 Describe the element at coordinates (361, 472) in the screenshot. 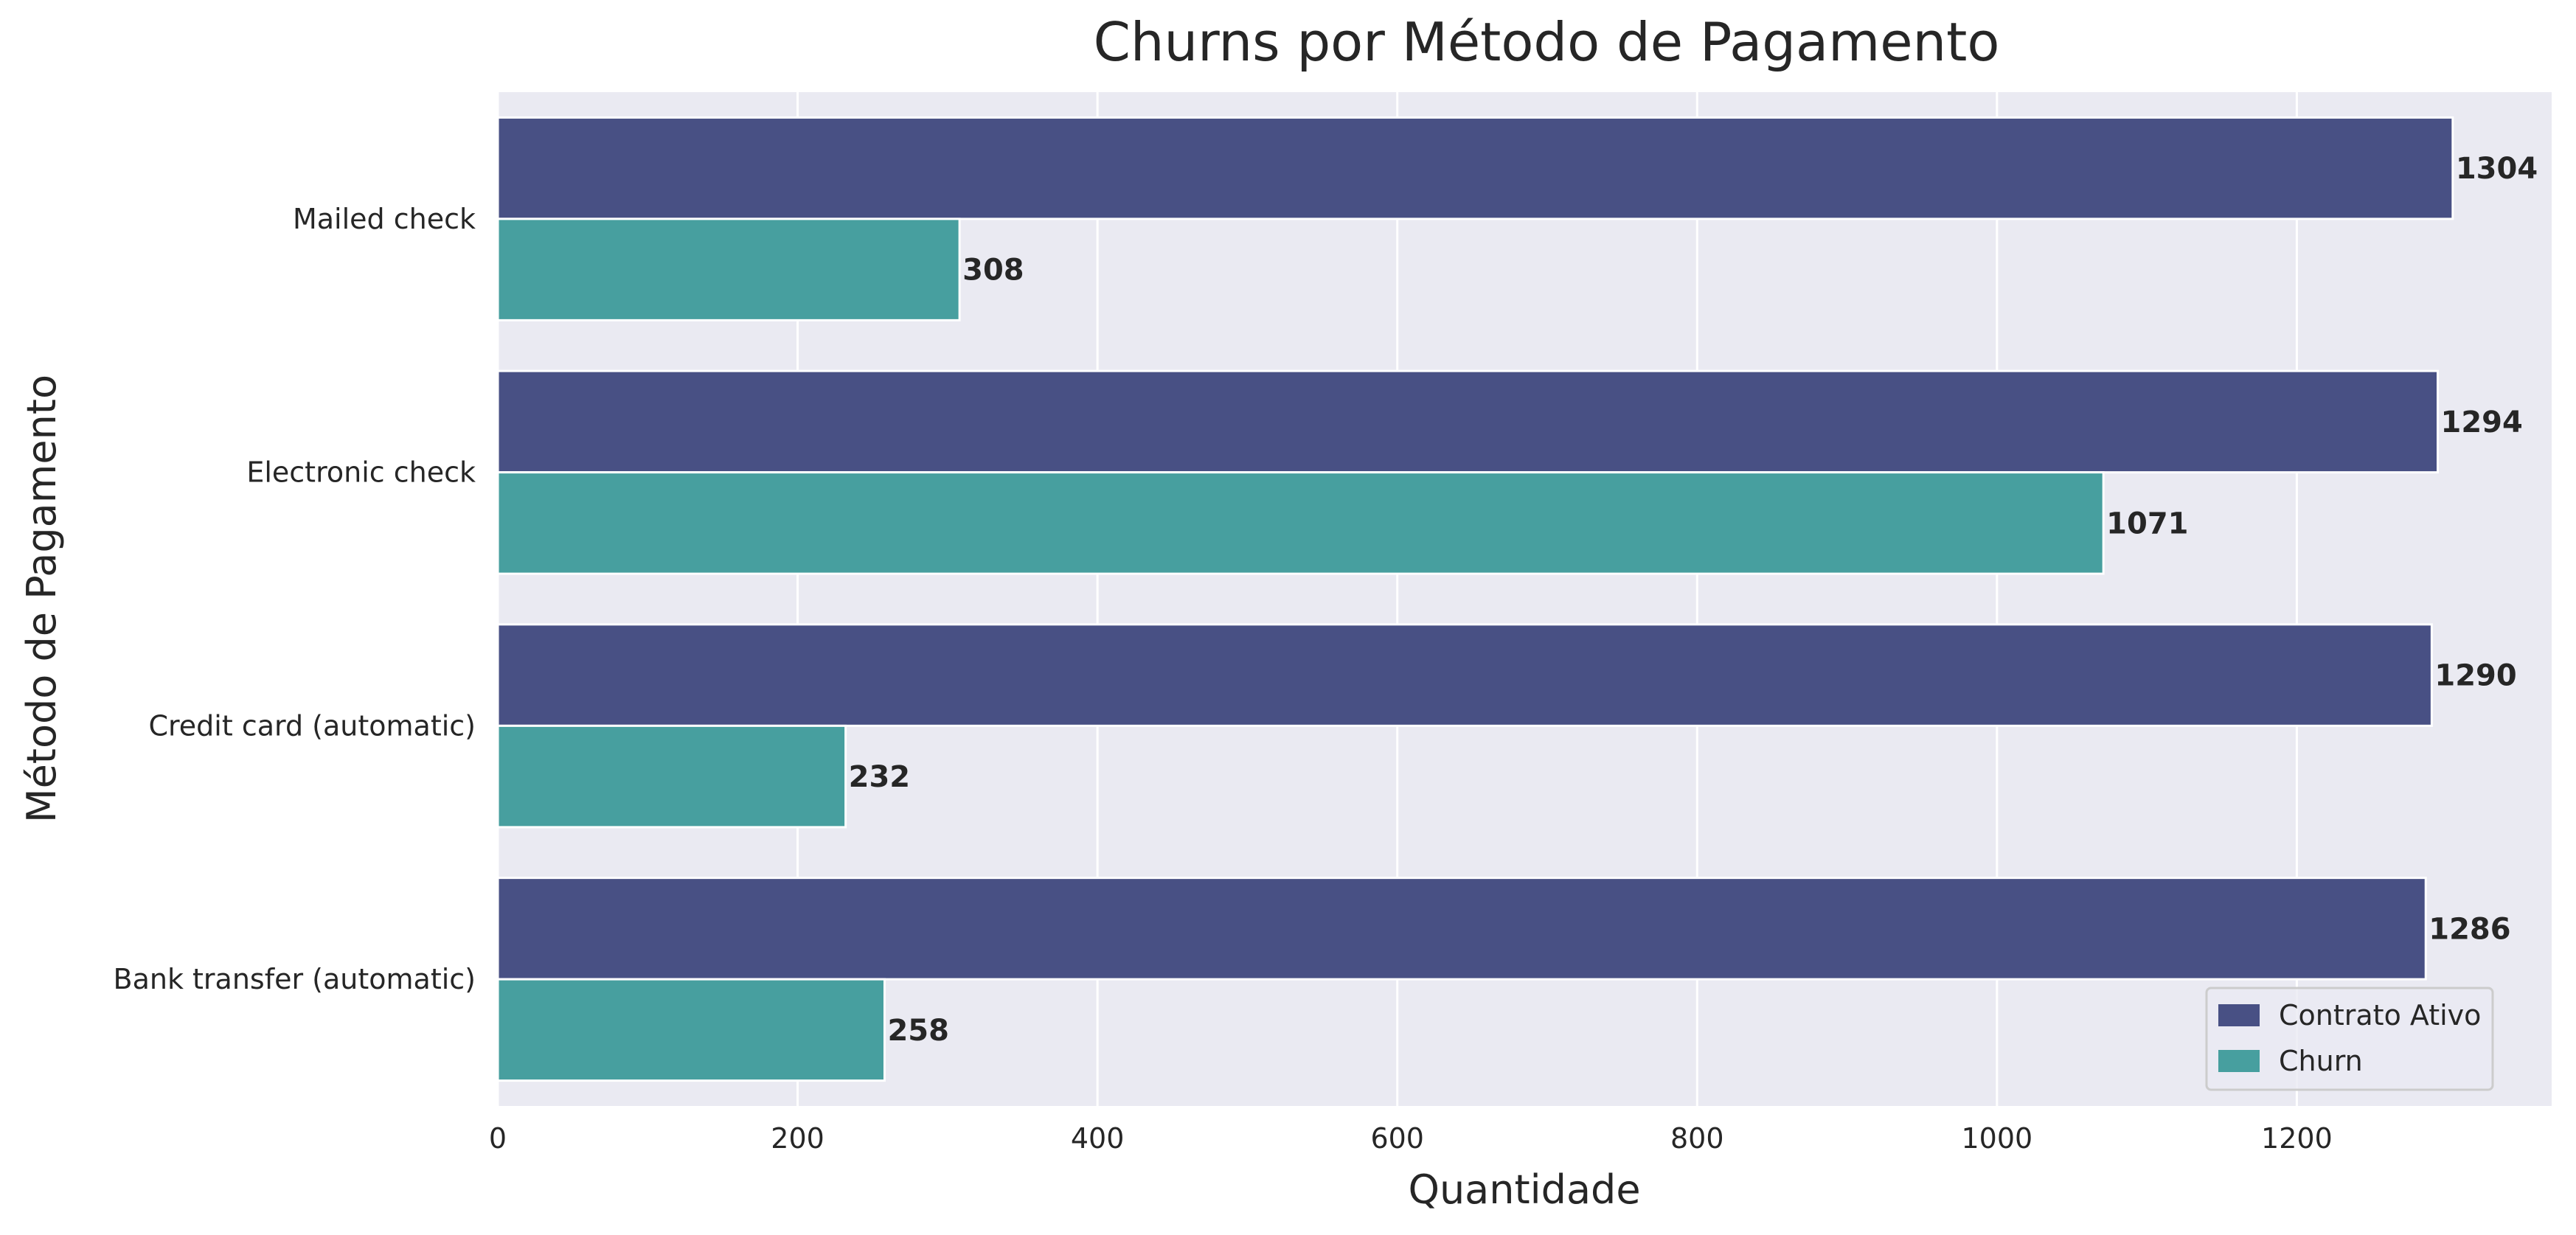

I see `y-tick-label-electronic-check: Electronic check` at that location.